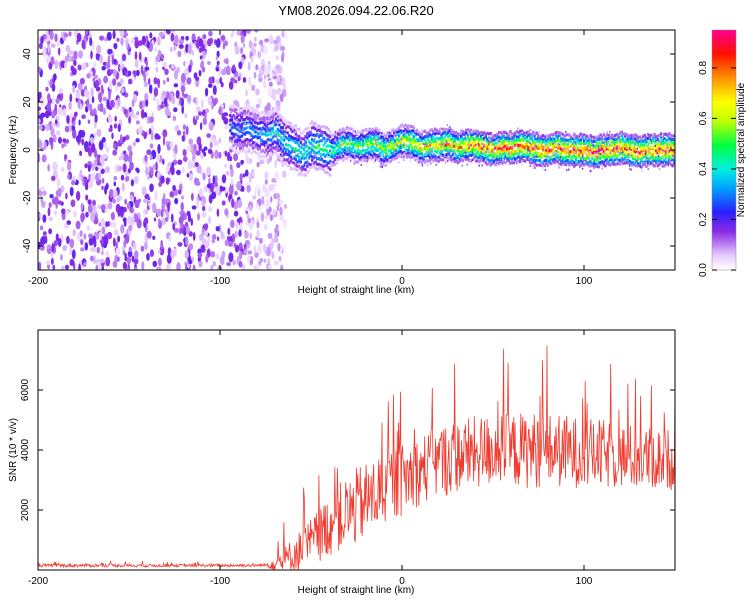 The width and height of the screenshot is (750, 605). What do you see at coordinates (703, 169) in the screenshot?
I see `colorbar-tick-label: 0.4` at bounding box center [703, 169].